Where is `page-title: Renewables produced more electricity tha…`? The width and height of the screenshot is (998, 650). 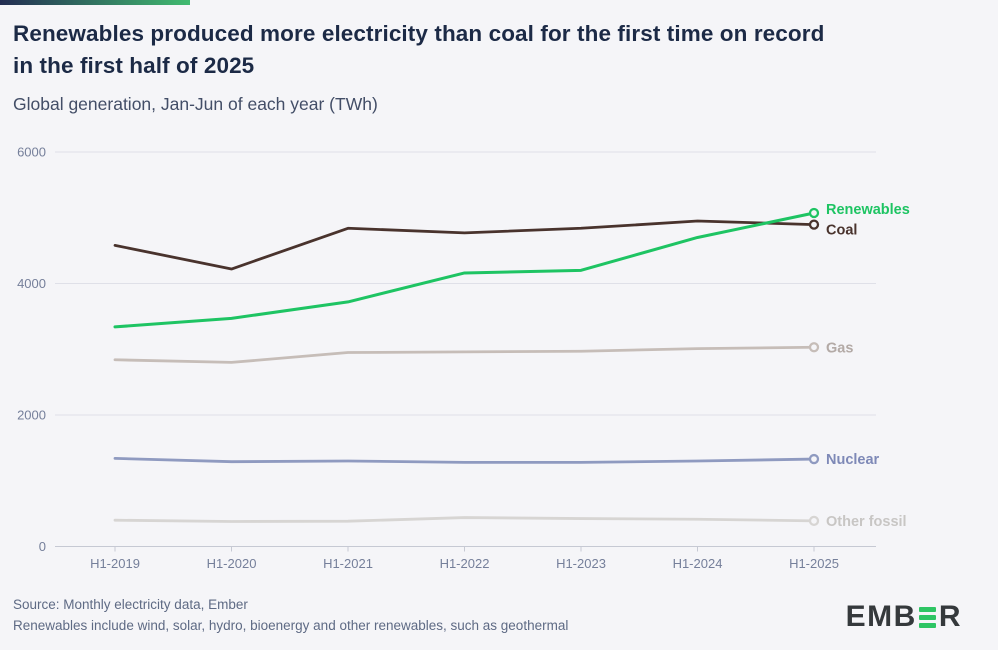 page-title: Renewables produced more electricity tha… is located at coordinates (500, 50).